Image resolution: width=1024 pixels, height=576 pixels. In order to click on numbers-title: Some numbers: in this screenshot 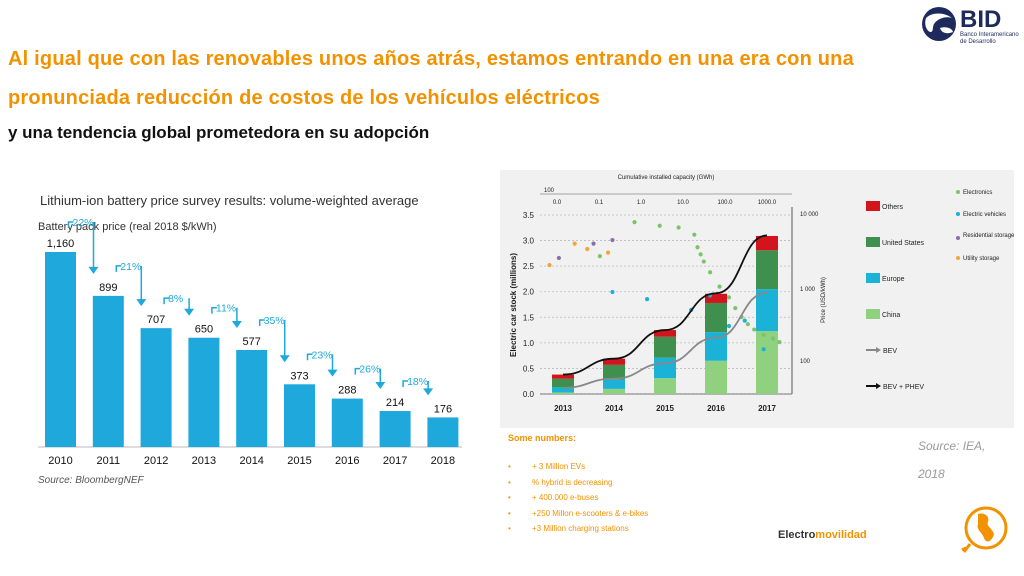, I will do `click(542, 438)`.